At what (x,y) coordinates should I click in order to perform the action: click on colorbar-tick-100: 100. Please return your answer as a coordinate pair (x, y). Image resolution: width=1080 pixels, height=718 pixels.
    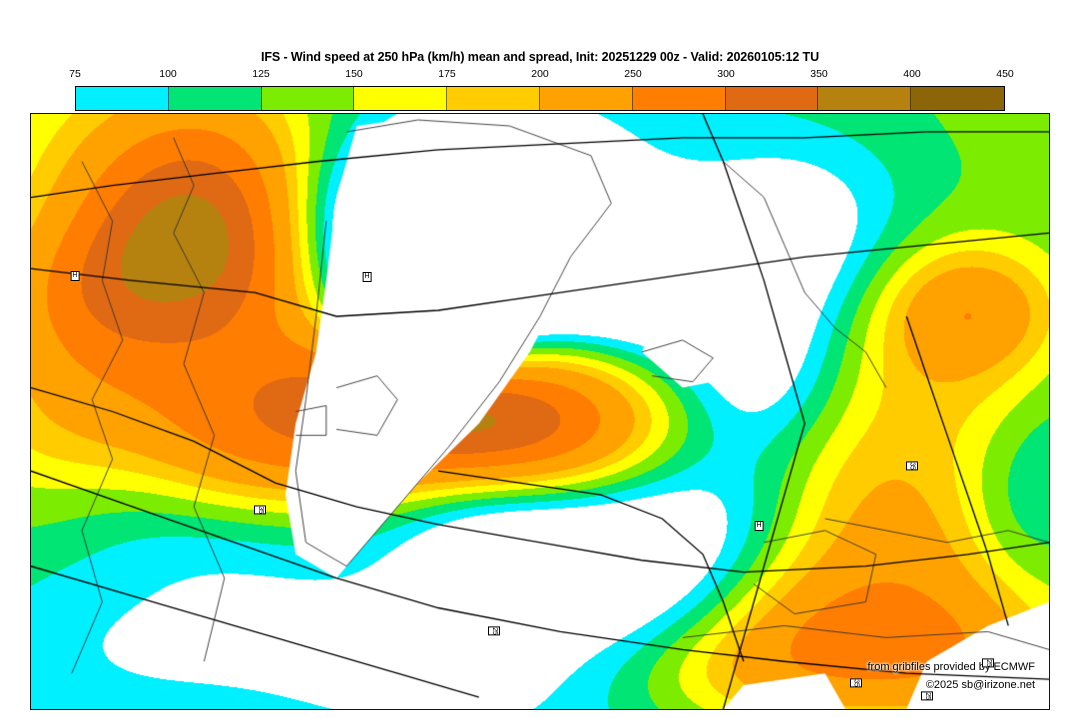
    Looking at the image, I should click on (168, 74).